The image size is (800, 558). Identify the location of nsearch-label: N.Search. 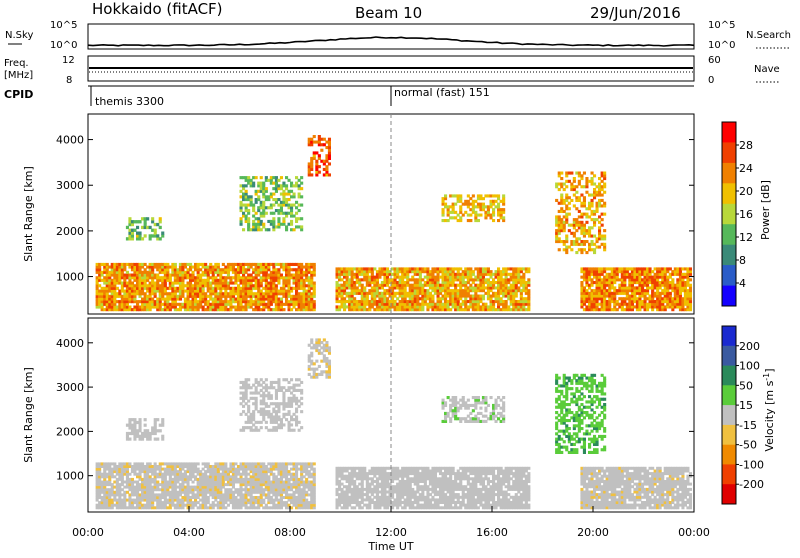
(768, 35).